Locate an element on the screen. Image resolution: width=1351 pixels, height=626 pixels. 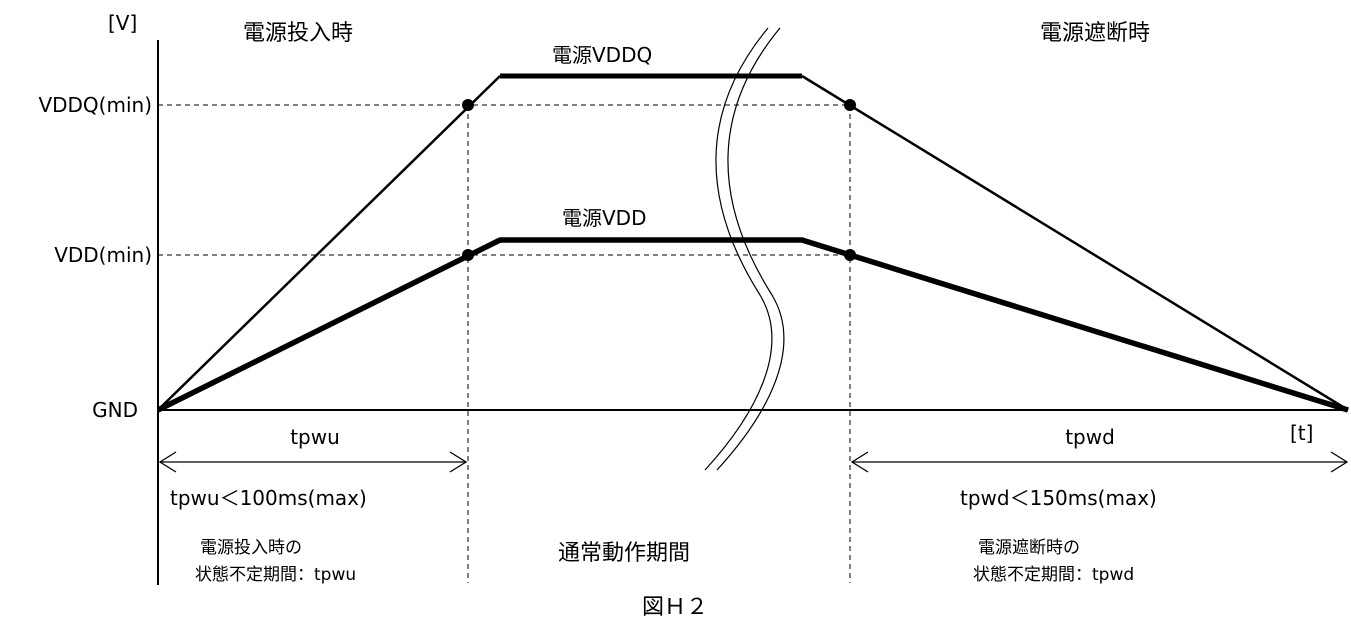
tpwd-note-line1: 電源遮断時の is located at coordinates (1029, 548).